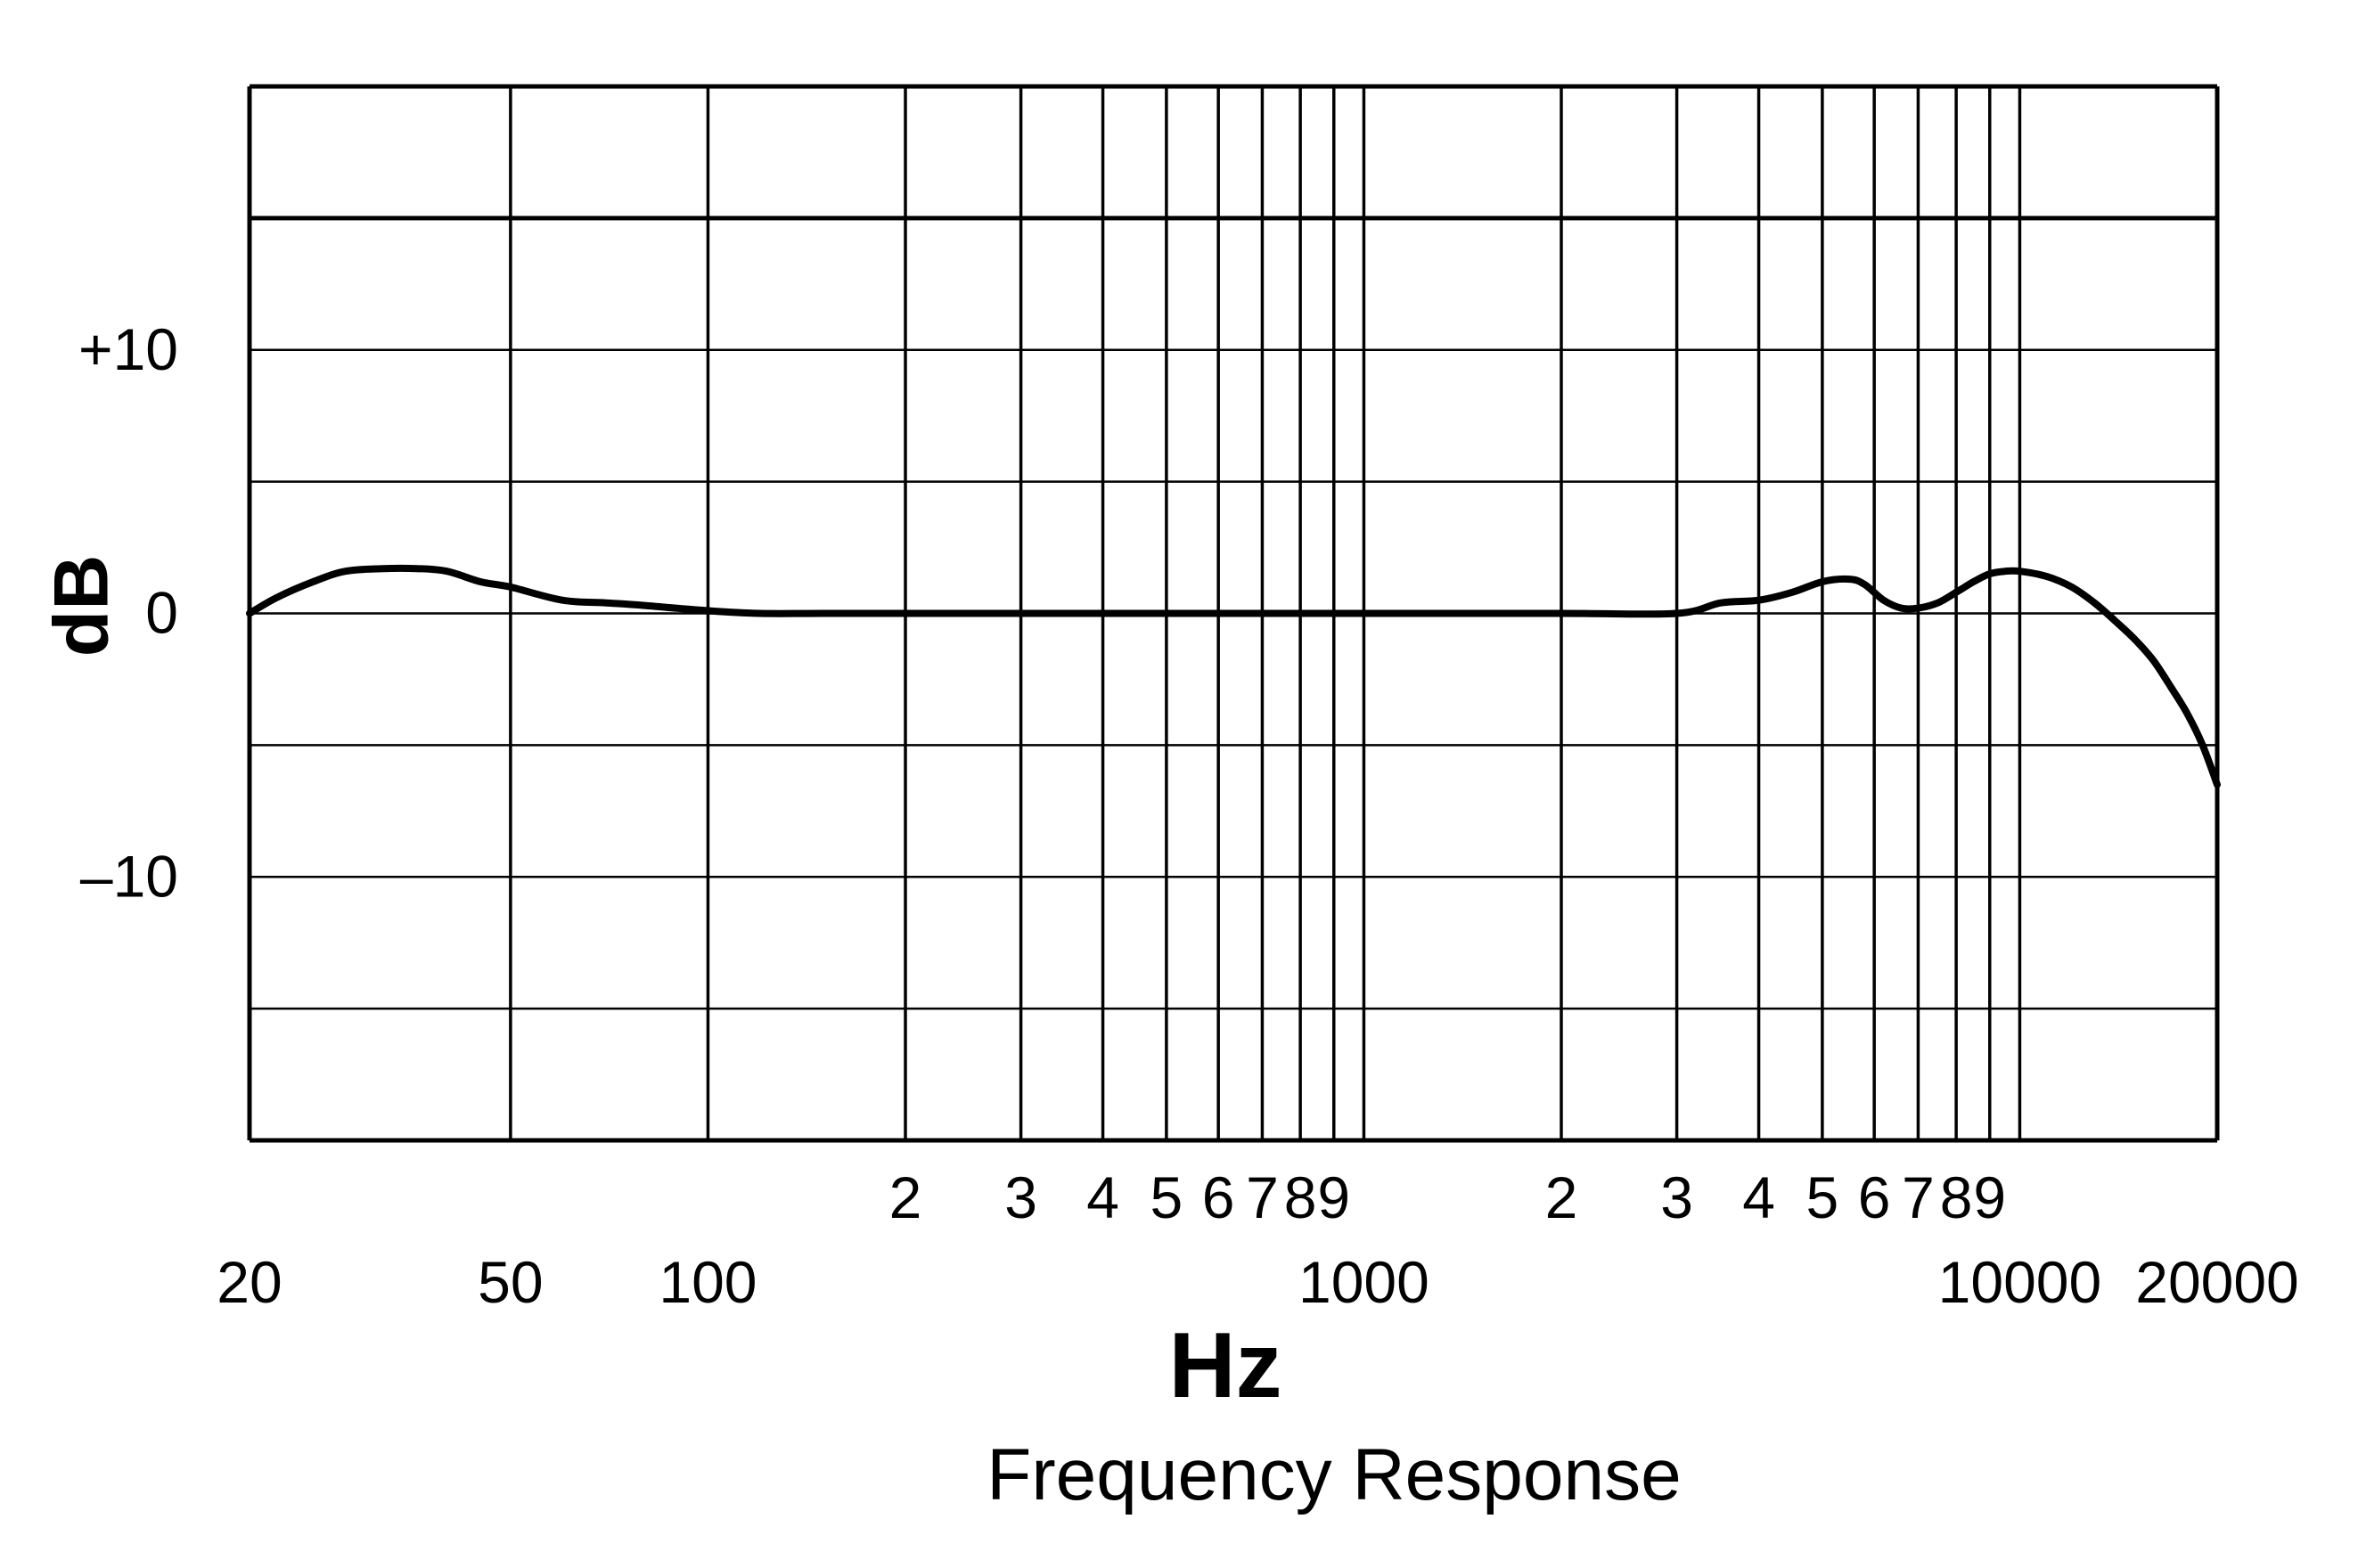 Image resolution: width=2358 pixels, height=1568 pixels. I want to click on series-curve-group, so click(1233, 676).